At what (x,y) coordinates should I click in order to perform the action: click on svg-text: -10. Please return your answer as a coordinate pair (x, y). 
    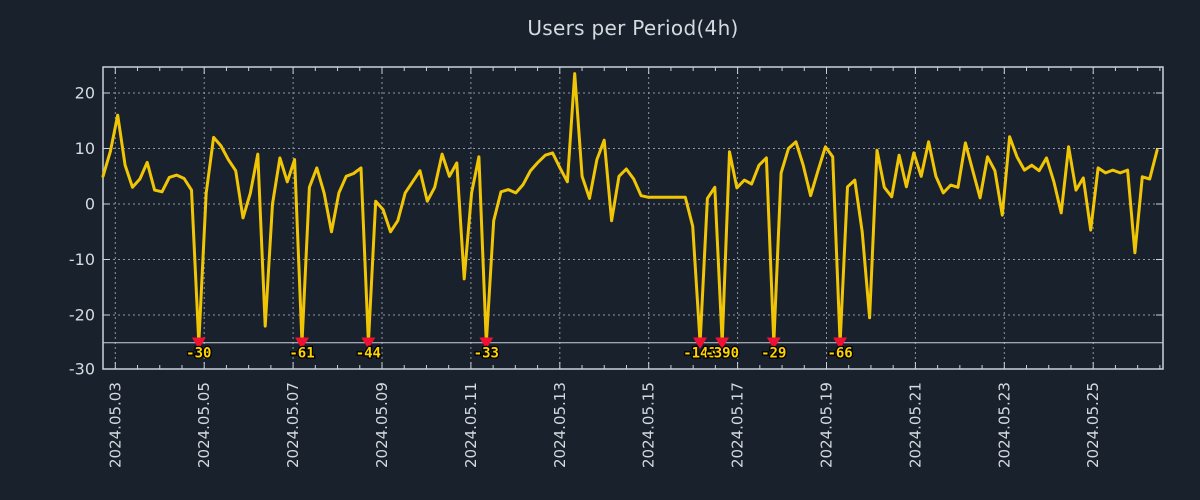
    Looking at the image, I should click on (82, 259).